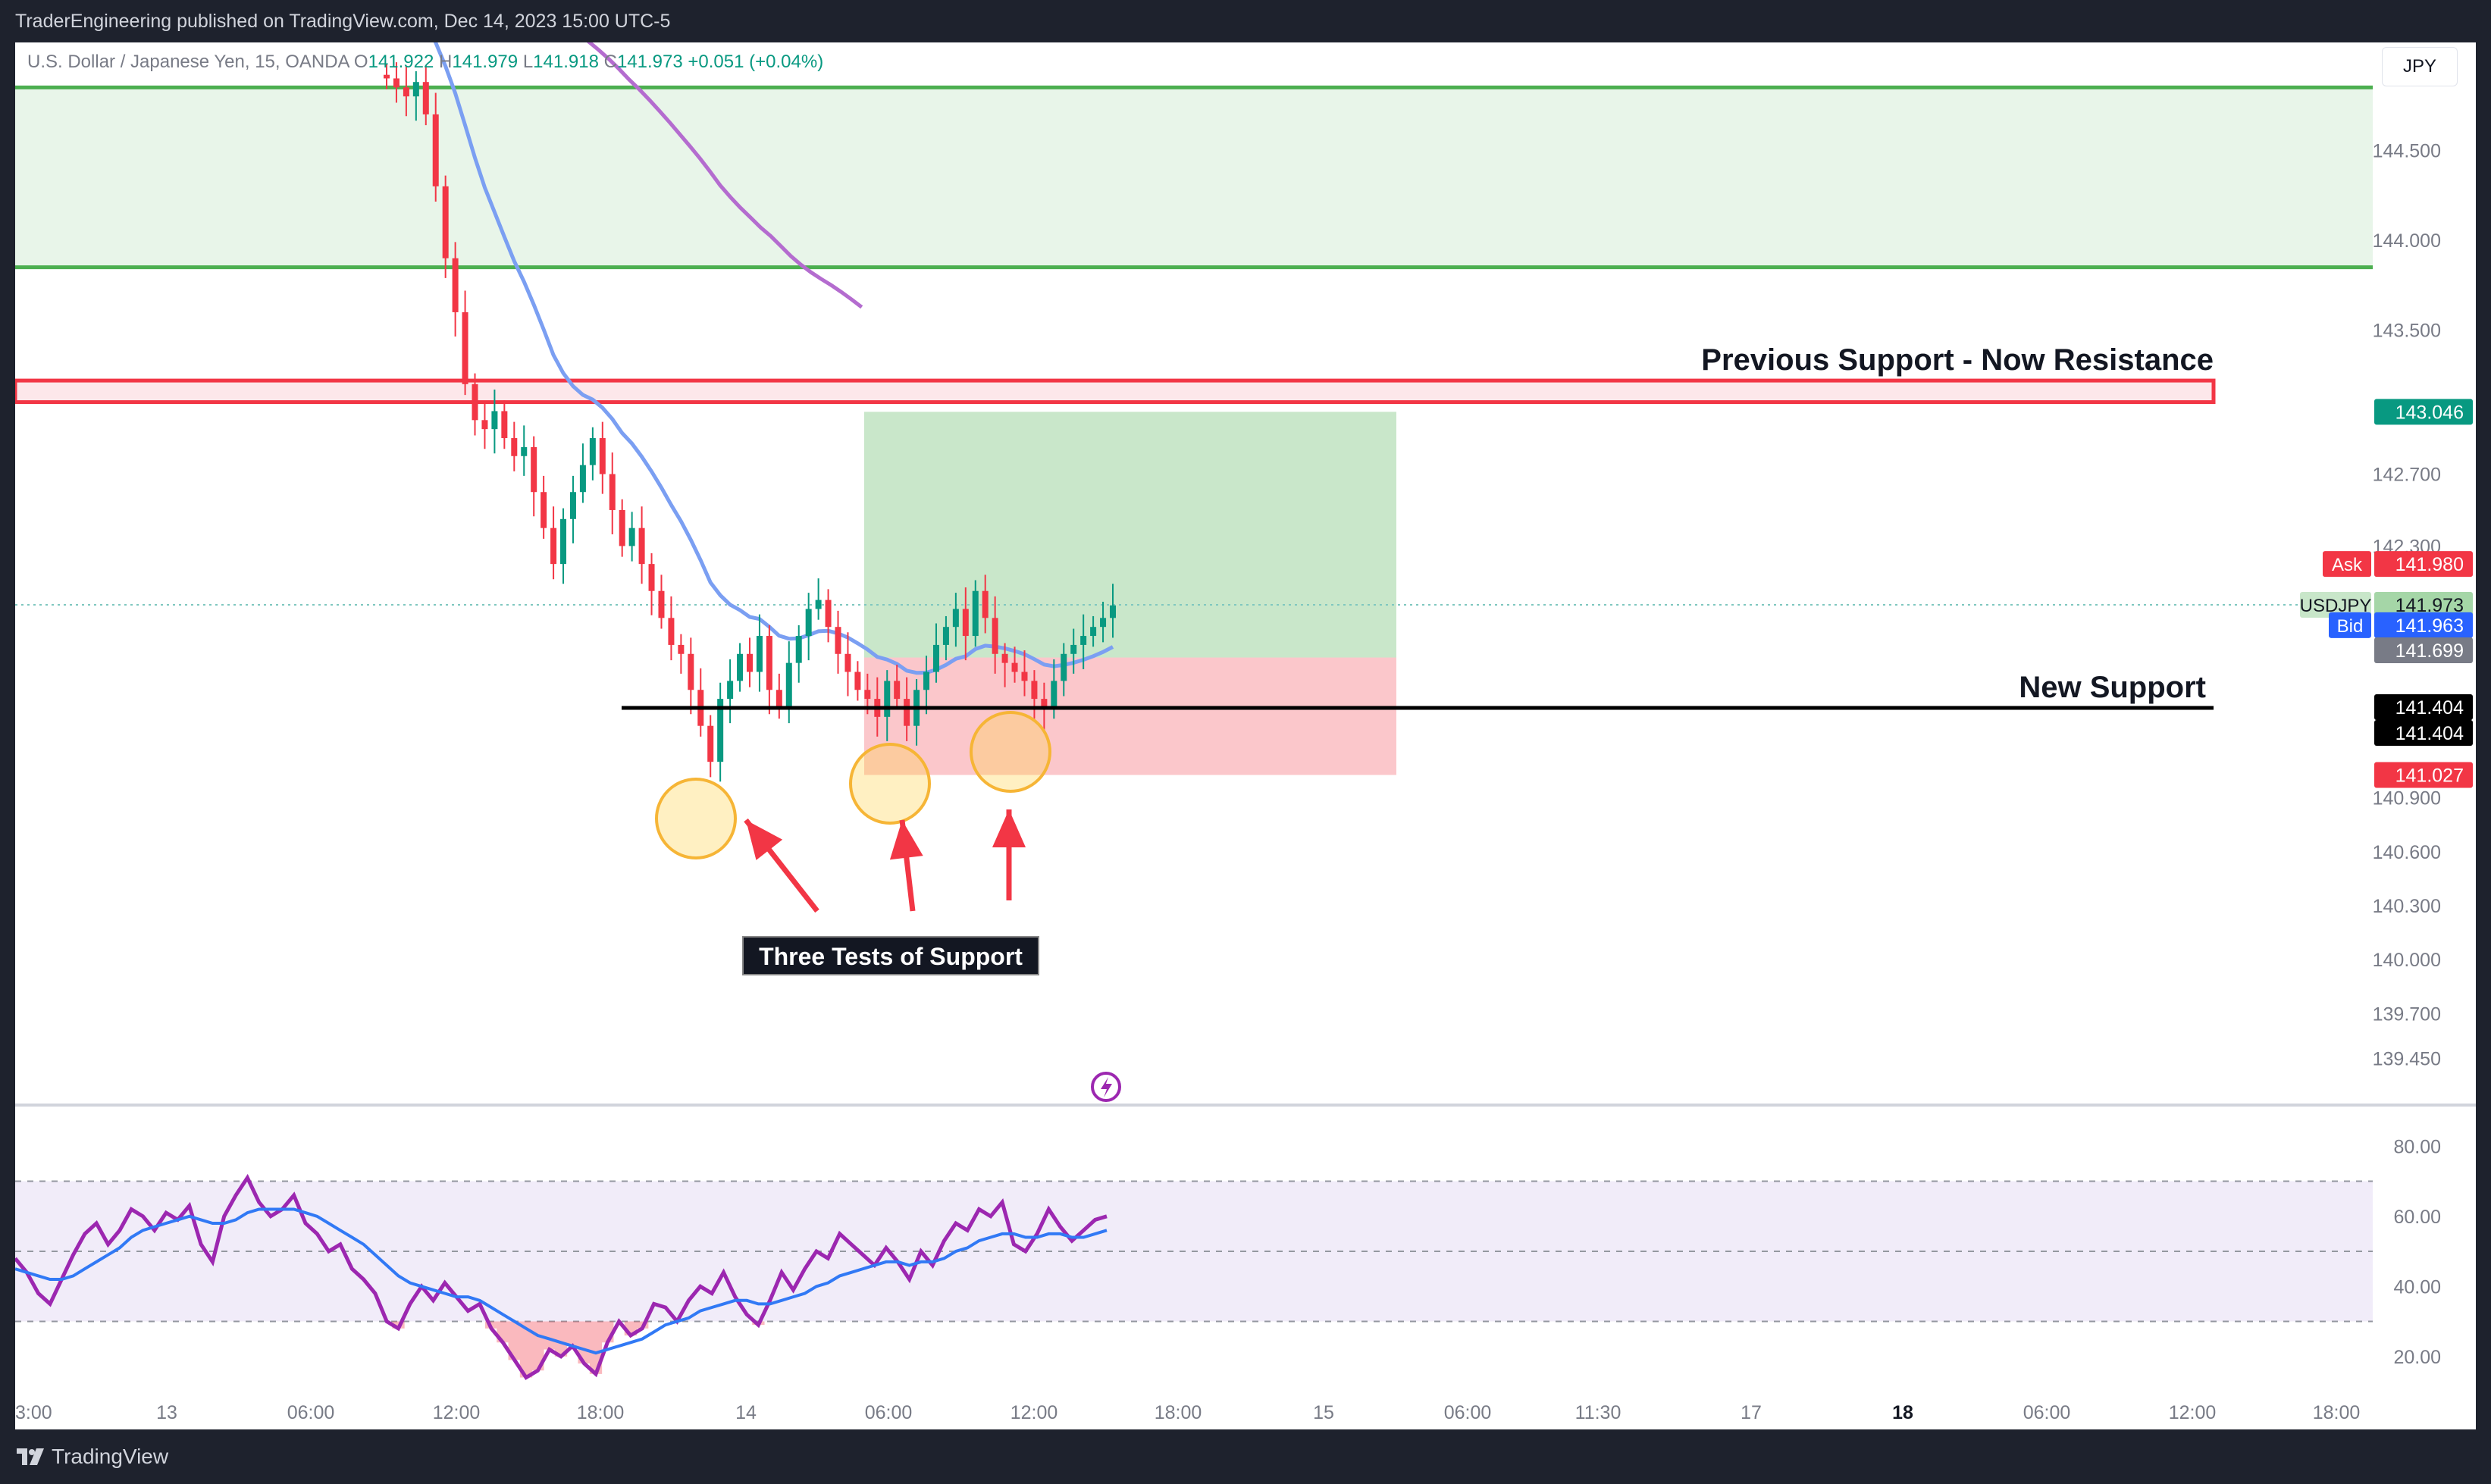 This screenshot has width=2491, height=1484. I want to click on flash-icon, so click(1106, 1087).